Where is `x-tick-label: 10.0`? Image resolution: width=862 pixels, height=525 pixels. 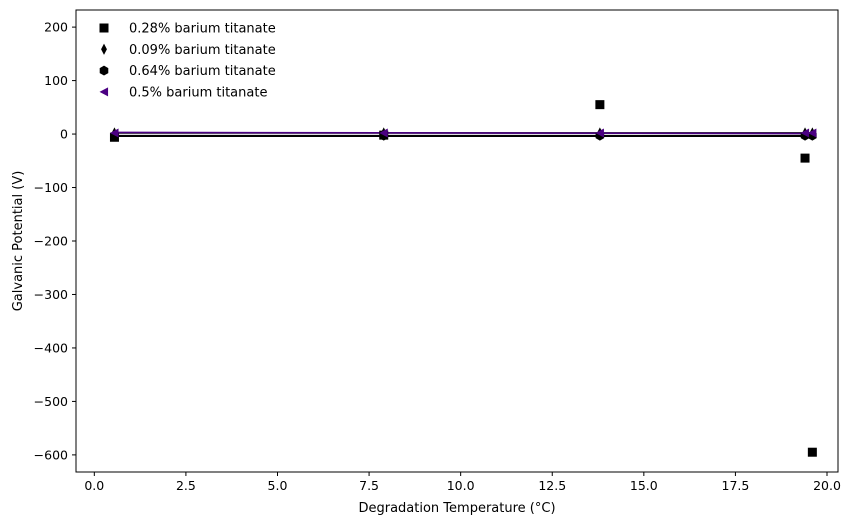 x-tick-label: 10.0 is located at coordinates (461, 485).